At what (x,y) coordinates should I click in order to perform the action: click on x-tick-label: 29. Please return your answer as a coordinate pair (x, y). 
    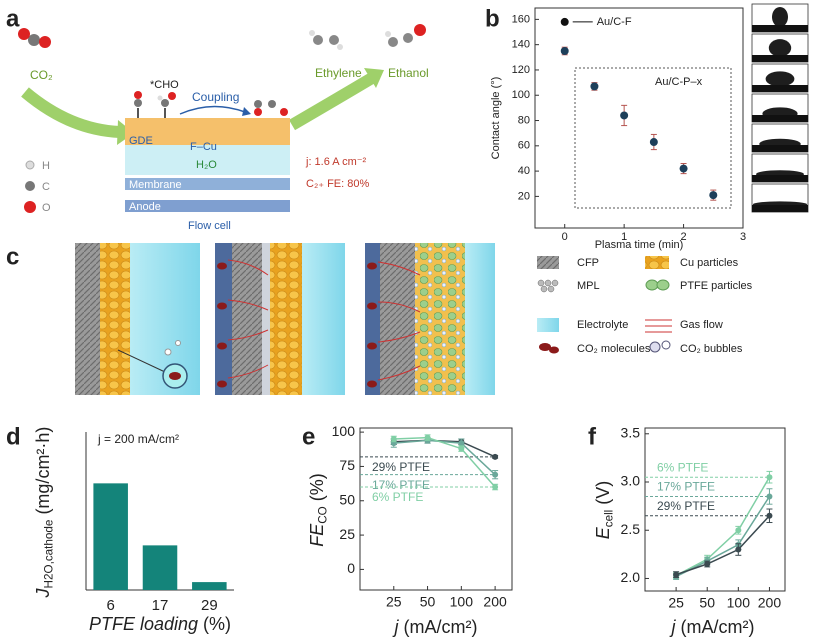
    Looking at the image, I should click on (209, 605).